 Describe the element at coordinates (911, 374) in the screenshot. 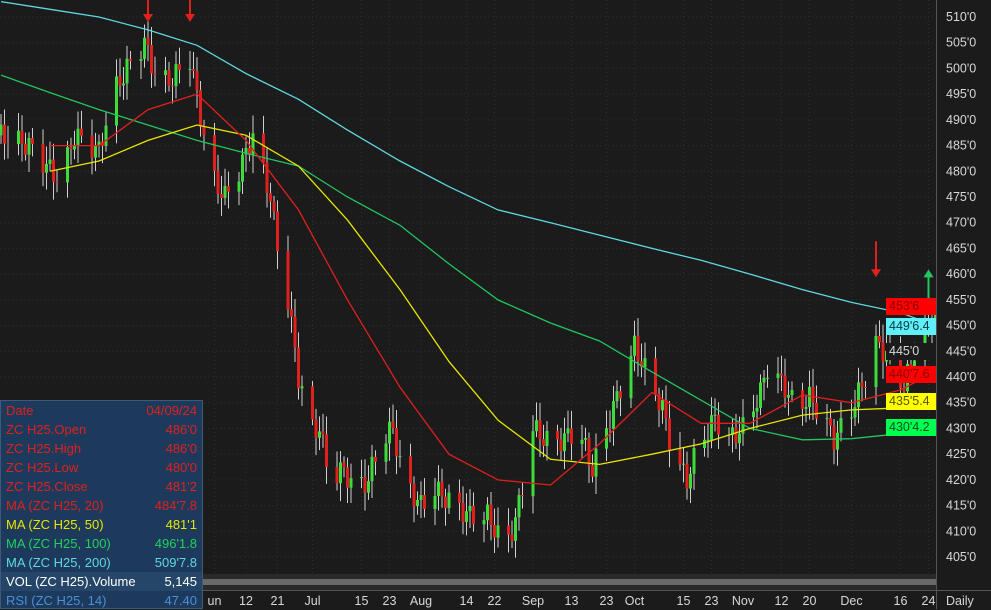

I see `price-badge: 440'7.6` at that location.